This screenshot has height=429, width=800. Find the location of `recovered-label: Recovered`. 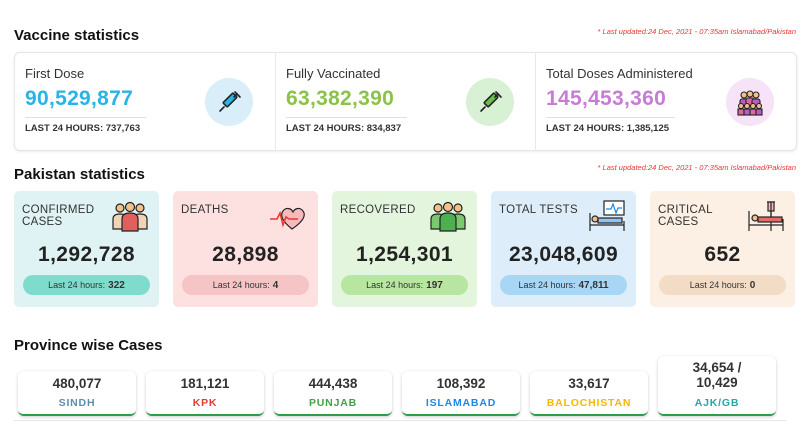

recovered-label: Recovered is located at coordinates (378, 210).